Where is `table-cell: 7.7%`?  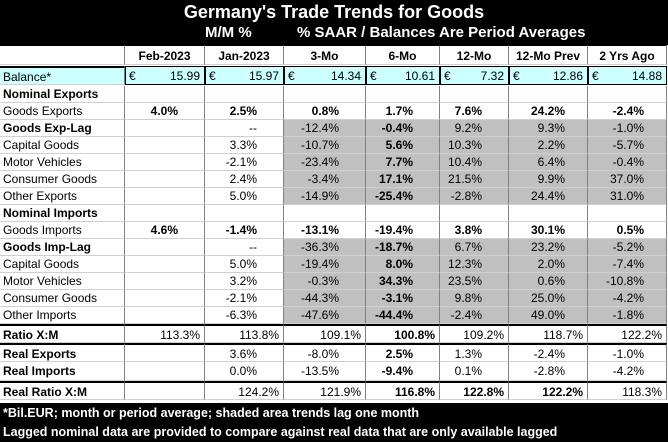
table-cell: 7.7% is located at coordinates (403, 162).